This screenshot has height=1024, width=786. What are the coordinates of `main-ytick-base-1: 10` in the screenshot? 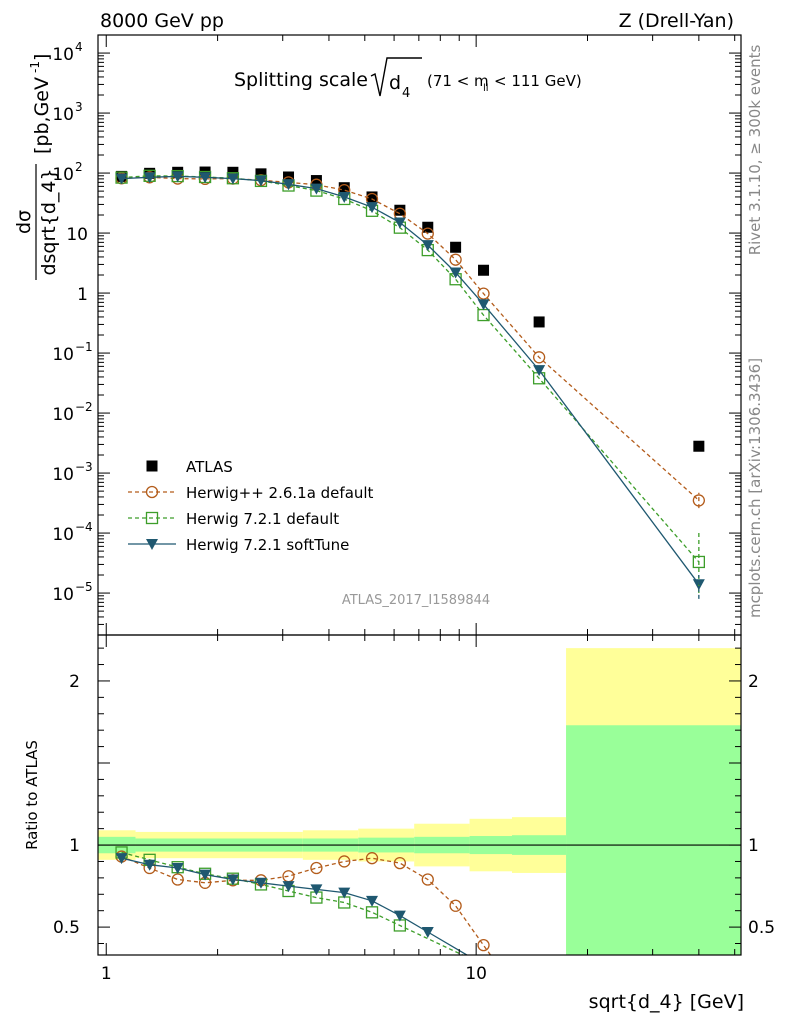 It's located at (63, 535).